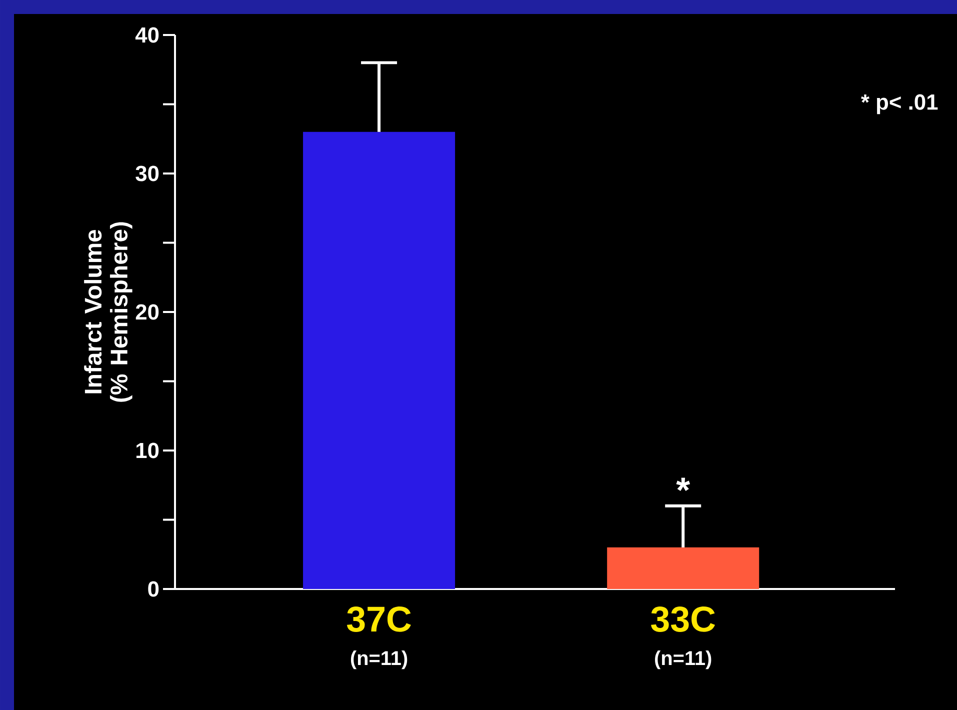 The width and height of the screenshot is (957, 710). I want to click on x-tick-label: 37C, so click(378, 619).